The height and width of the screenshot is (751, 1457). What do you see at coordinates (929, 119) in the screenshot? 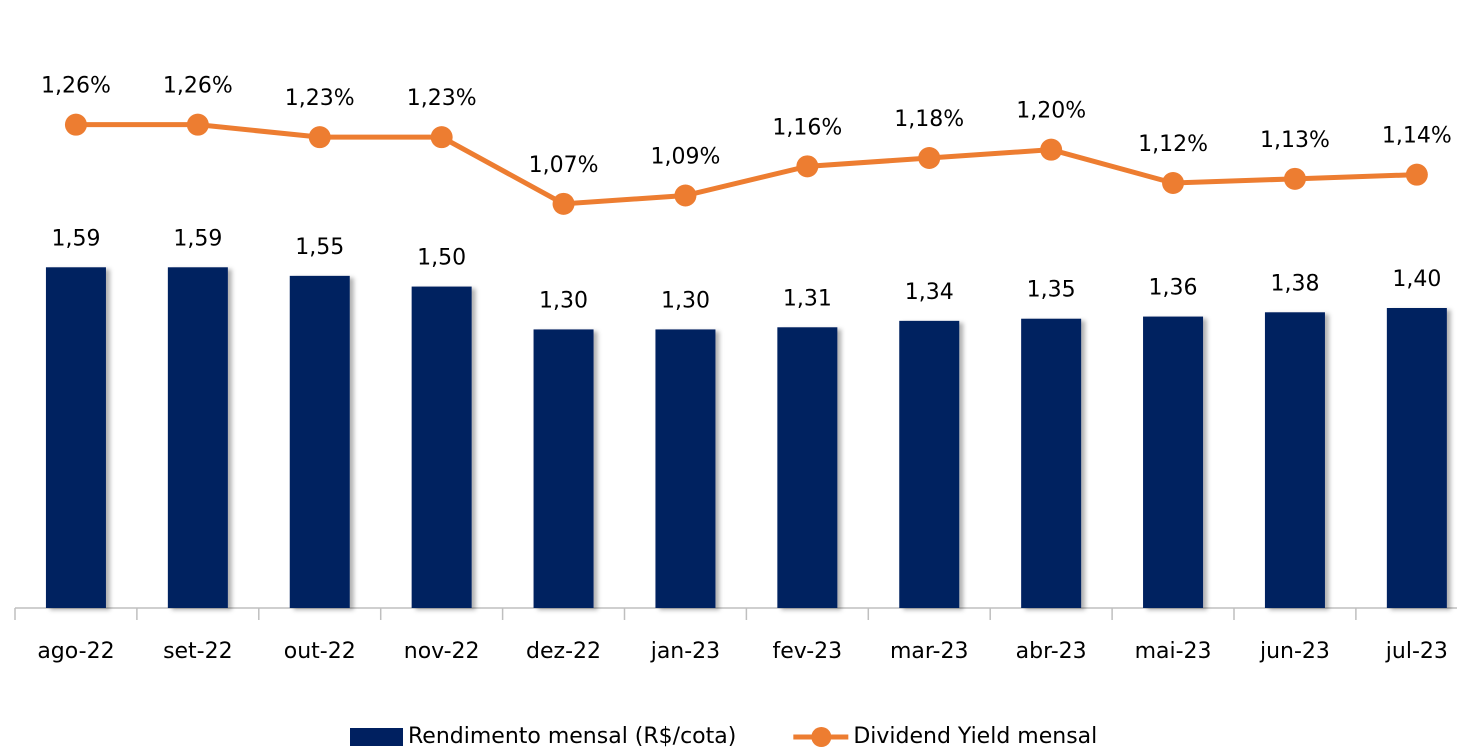
I see `line-value-label: 1,18%` at bounding box center [929, 119].